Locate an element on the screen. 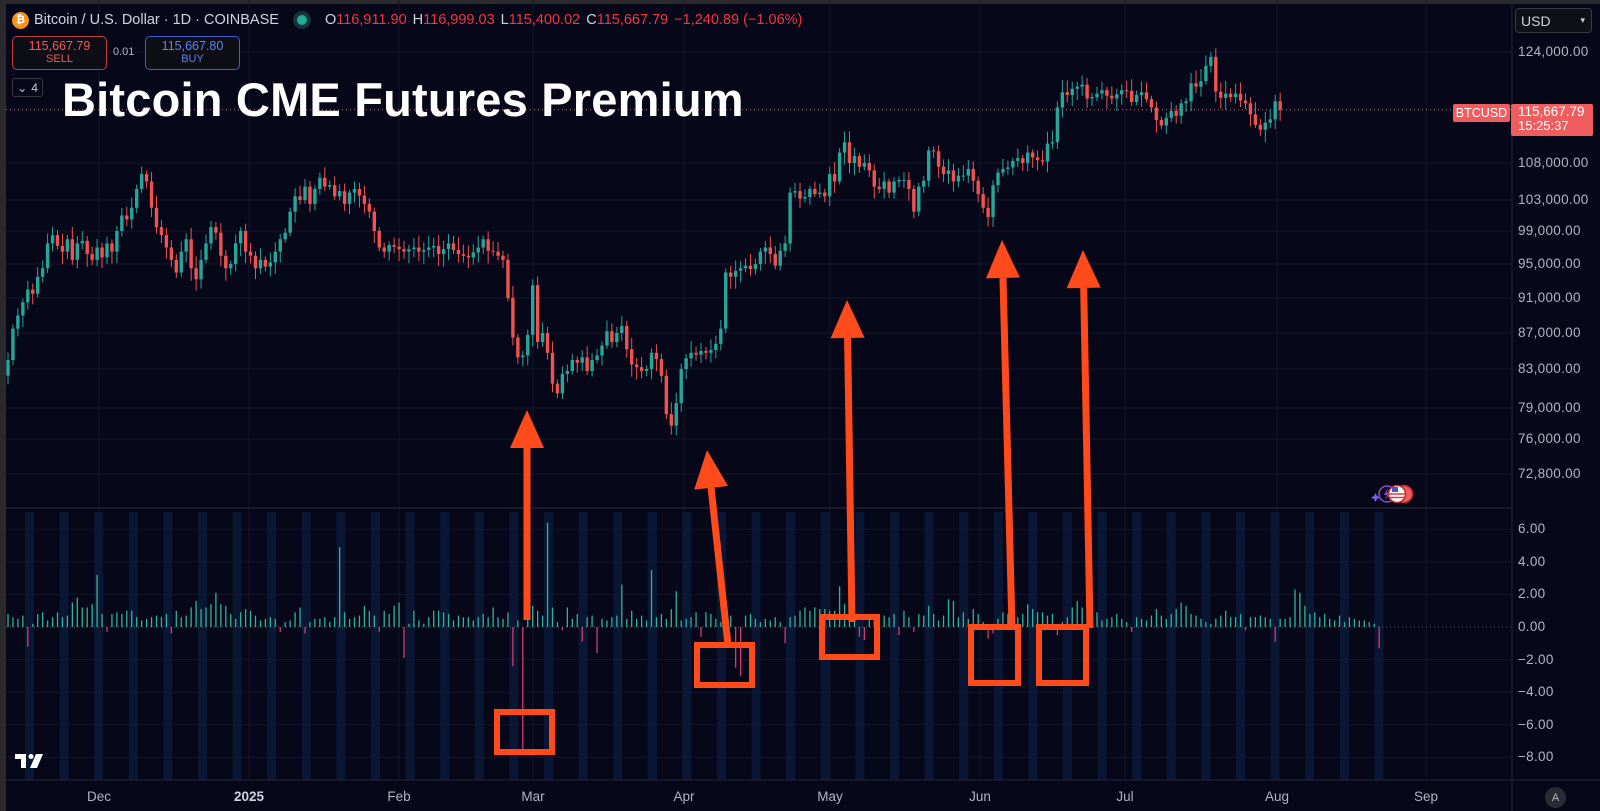 The image size is (1600, 811). currency-select: USD ▾ is located at coordinates (1553, 20).